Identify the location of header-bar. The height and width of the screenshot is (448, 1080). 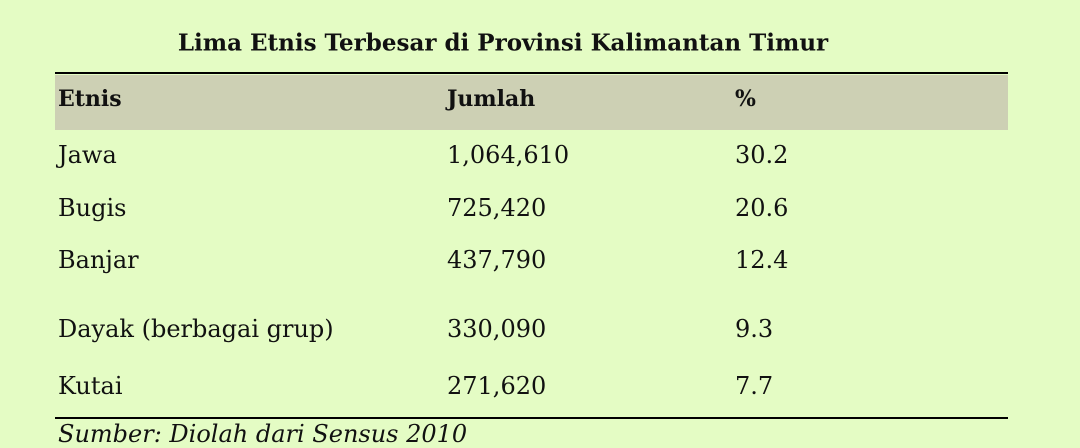
(531, 102).